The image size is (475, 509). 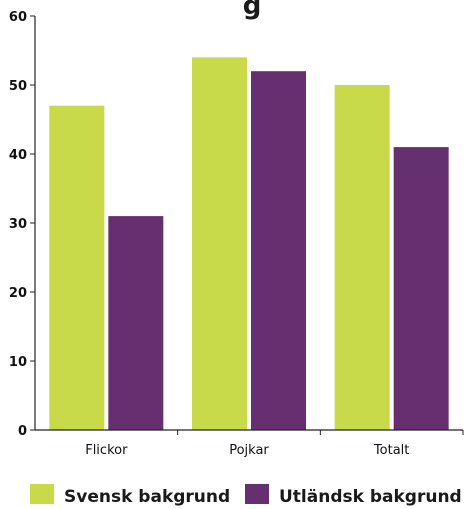 I want to click on x-tick-label-flickor: Flickor, so click(x=106, y=450).